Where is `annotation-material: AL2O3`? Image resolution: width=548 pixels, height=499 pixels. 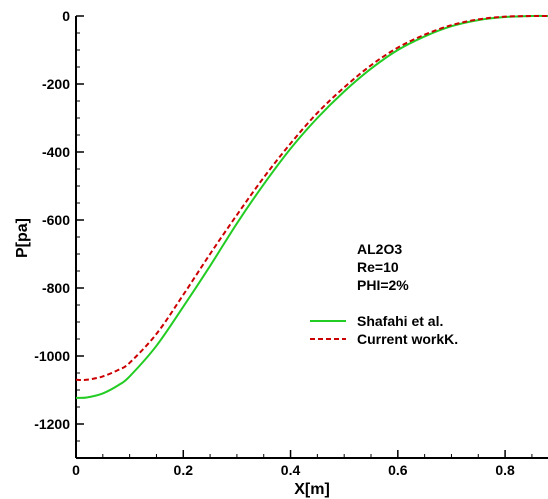
annotation-material: AL2O3 is located at coordinates (379, 249).